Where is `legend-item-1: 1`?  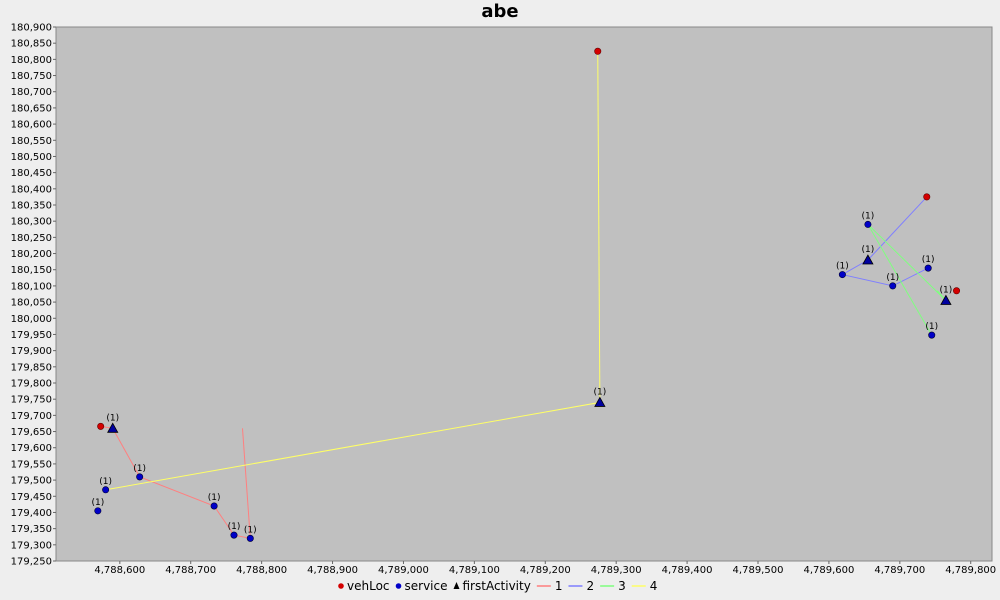 legend-item-1: 1 is located at coordinates (549, 586).